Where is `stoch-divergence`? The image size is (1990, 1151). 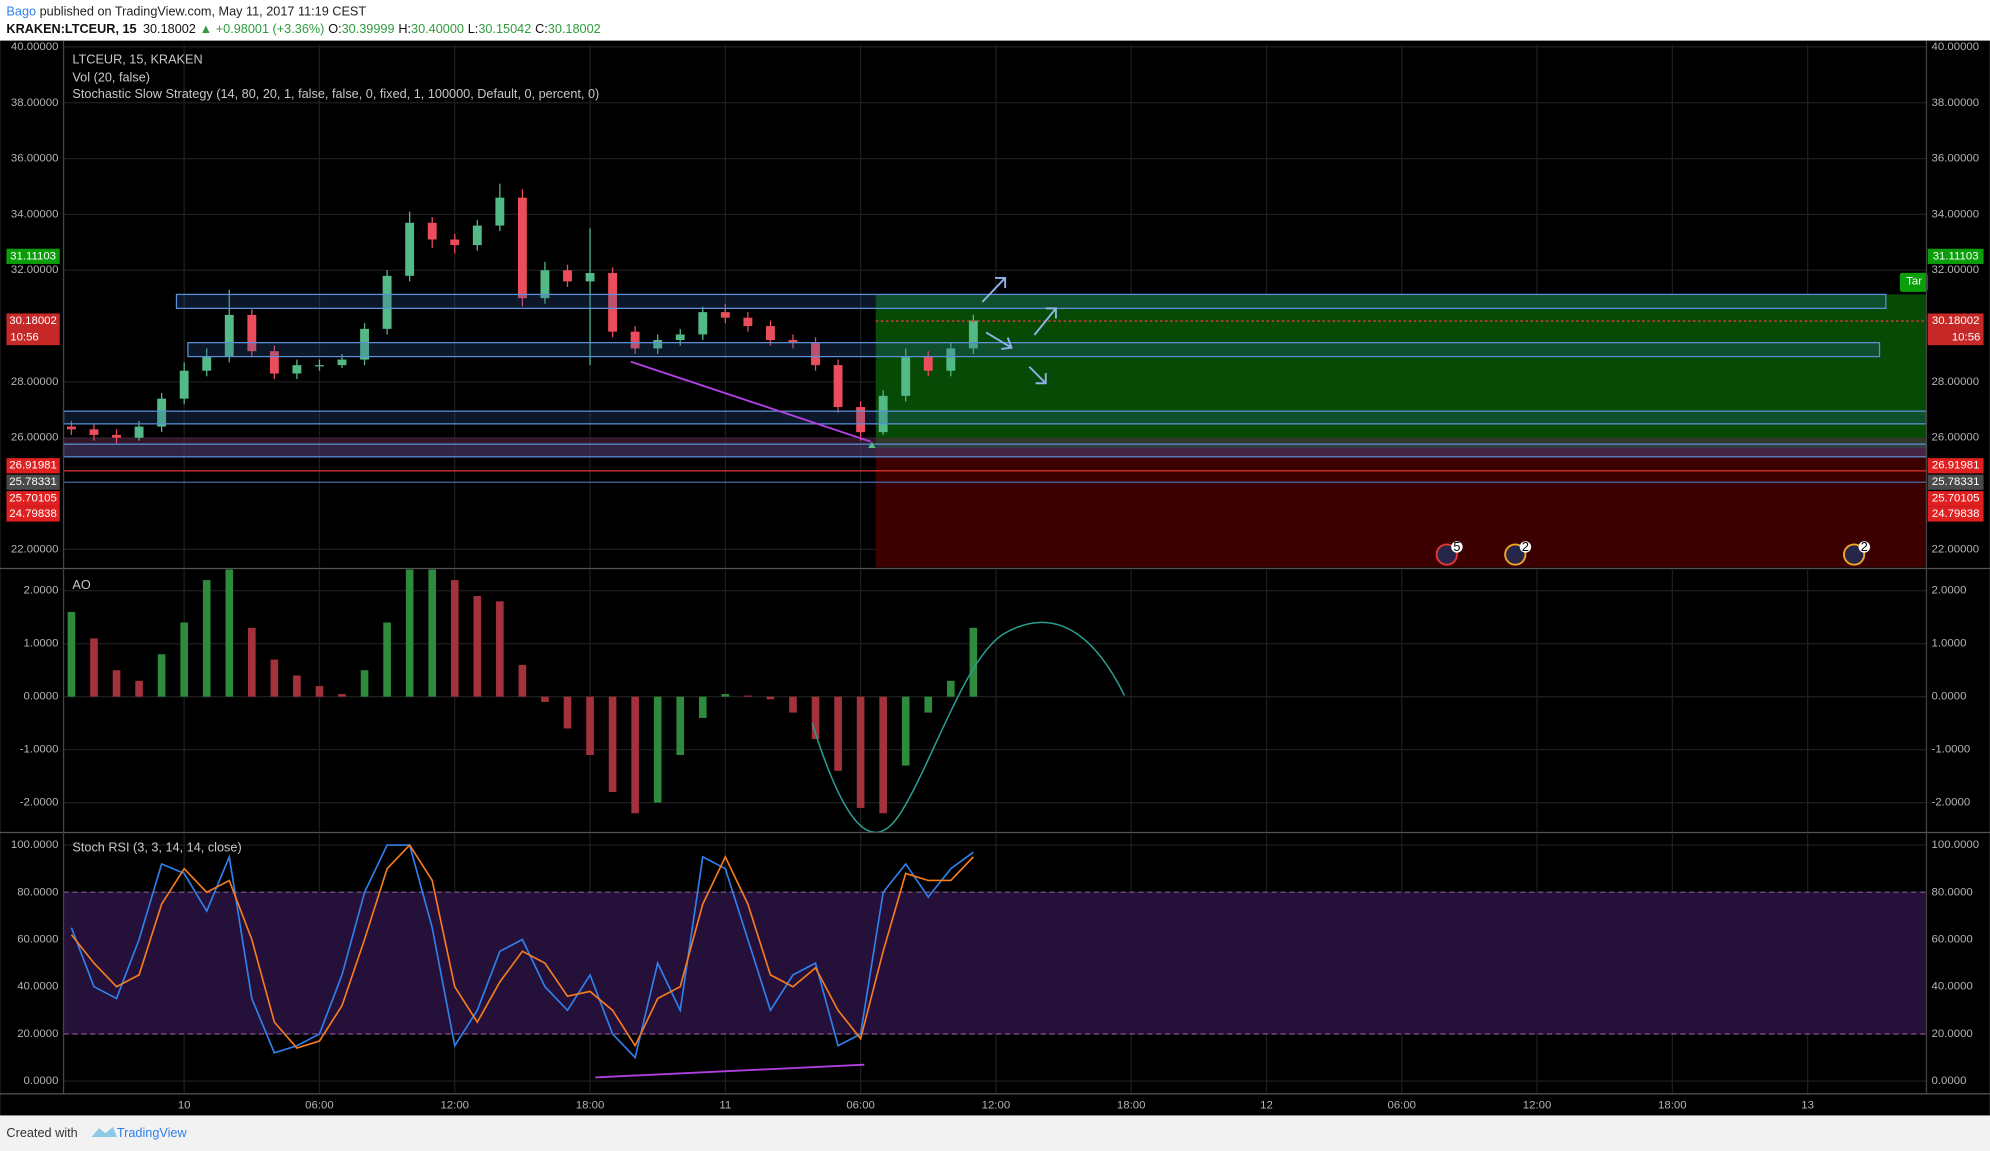 stoch-divergence is located at coordinates (730, 1071).